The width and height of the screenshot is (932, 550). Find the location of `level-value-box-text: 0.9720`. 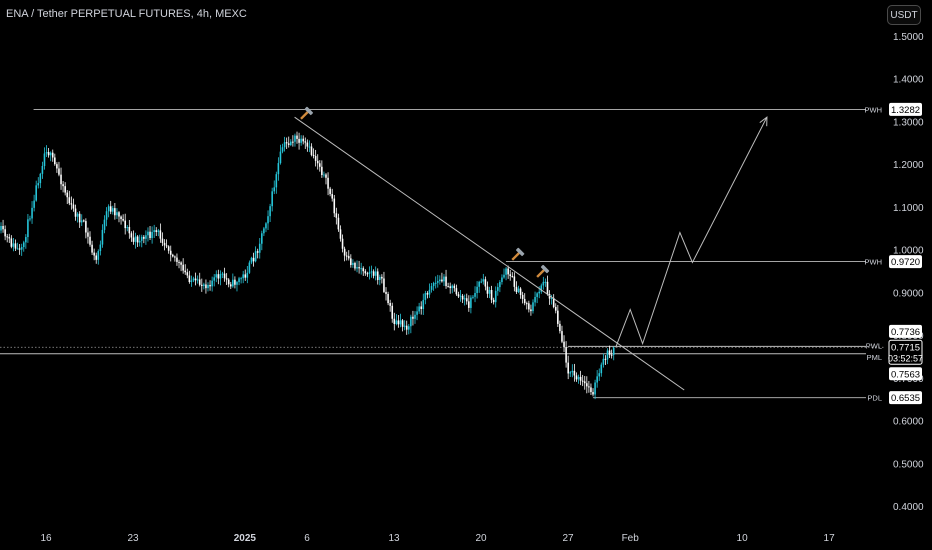

level-value-box-text: 0.9720 is located at coordinates (905, 262).